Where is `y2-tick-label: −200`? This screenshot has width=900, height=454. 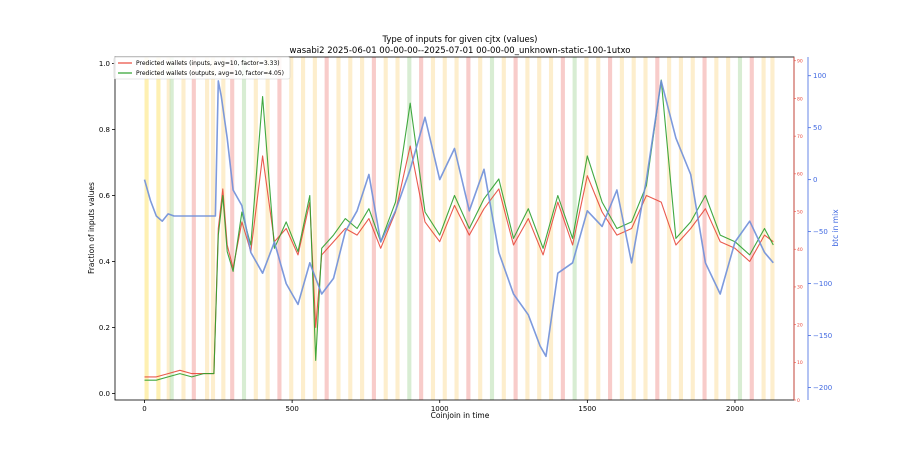 y2-tick-label: −200 is located at coordinates (822, 388).